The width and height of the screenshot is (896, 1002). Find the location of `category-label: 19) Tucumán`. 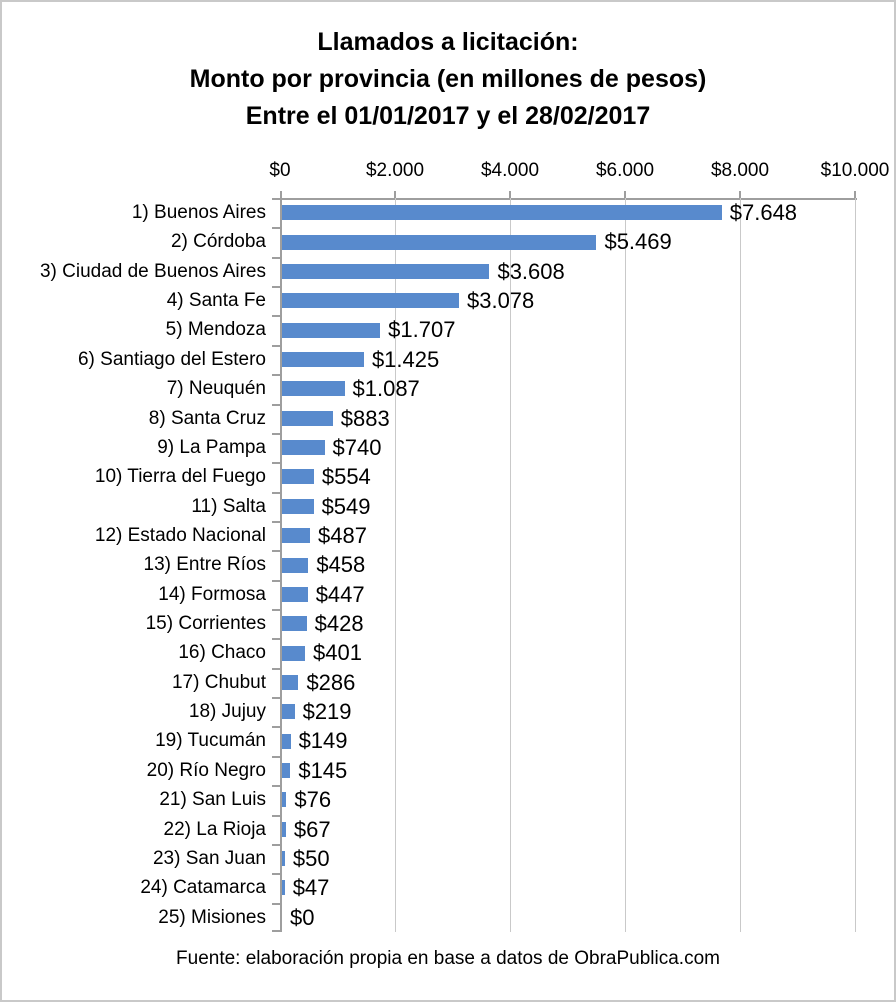

category-label: 19) Tucumán is located at coordinates (210, 741).